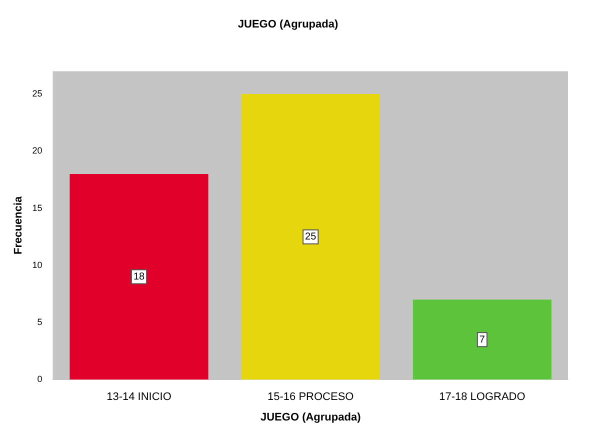 This screenshot has height=437, width=598. I want to click on data-label: 18, so click(139, 277).